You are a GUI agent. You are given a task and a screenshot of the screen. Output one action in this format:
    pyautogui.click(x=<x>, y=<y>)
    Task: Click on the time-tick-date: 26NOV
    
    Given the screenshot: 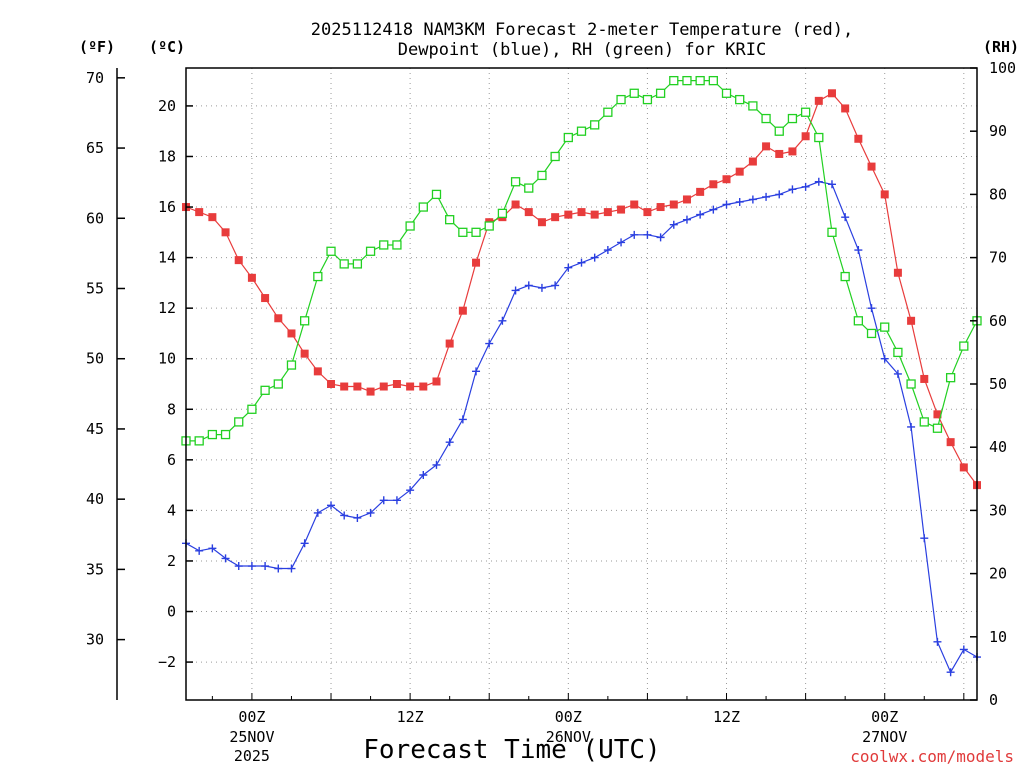 What is the action you would take?
    pyautogui.click(x=568, y=737)
    